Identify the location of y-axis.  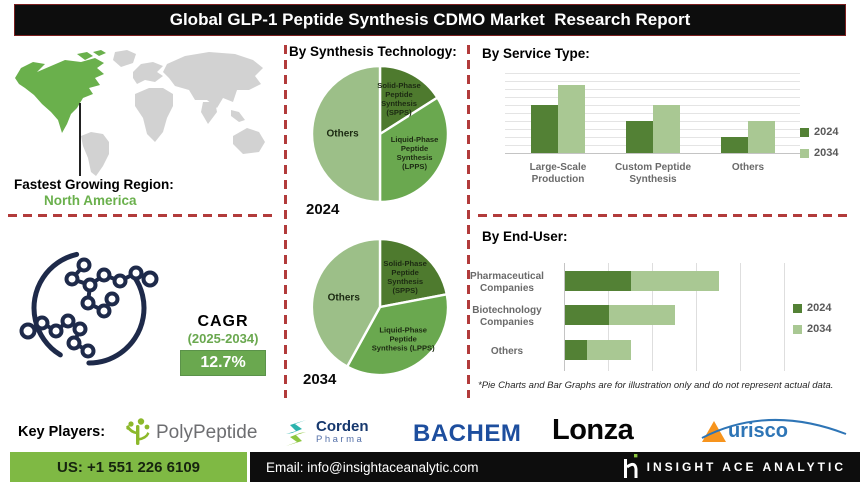
(564, 317).